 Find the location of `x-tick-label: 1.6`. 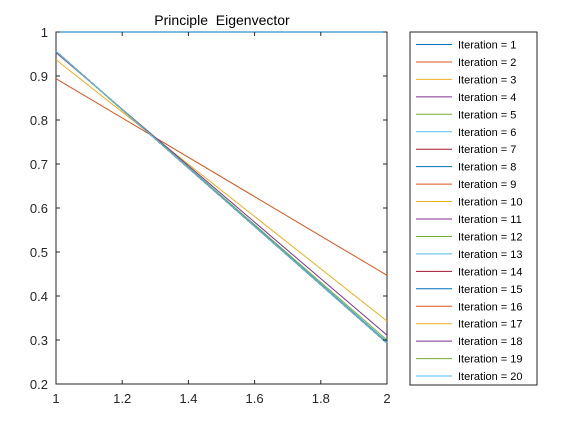

x-tick-label: 1.6 is located at coordinates (255, 398).